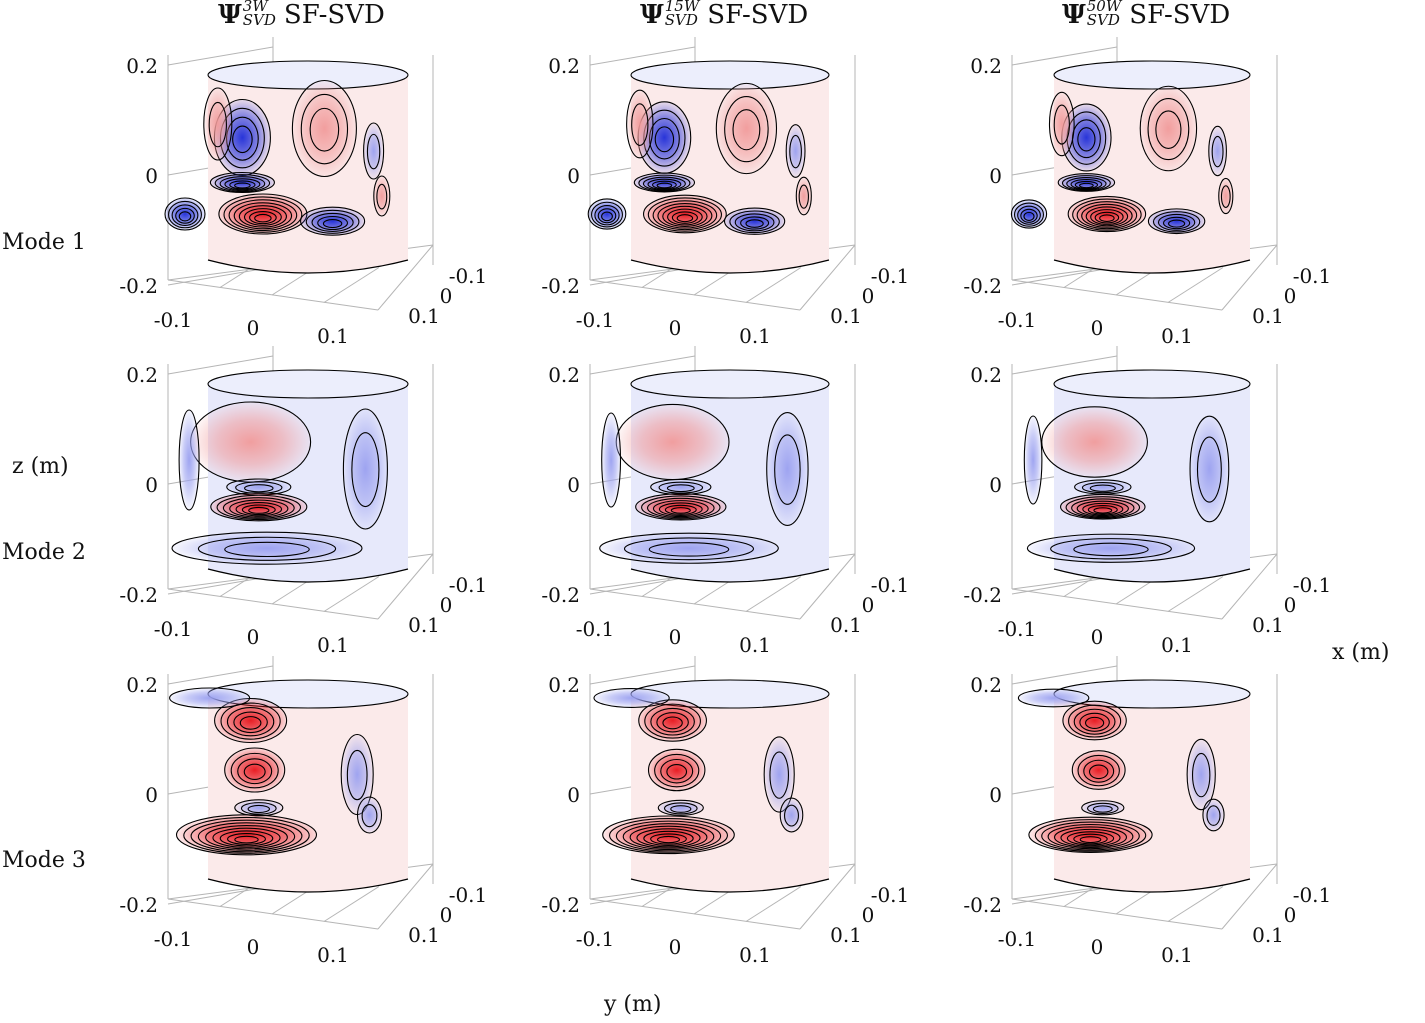  What do you see at coordinates (259, 20) in the screenshot?
I see `title-subscript: SVD` at bounding box center [259, 20].